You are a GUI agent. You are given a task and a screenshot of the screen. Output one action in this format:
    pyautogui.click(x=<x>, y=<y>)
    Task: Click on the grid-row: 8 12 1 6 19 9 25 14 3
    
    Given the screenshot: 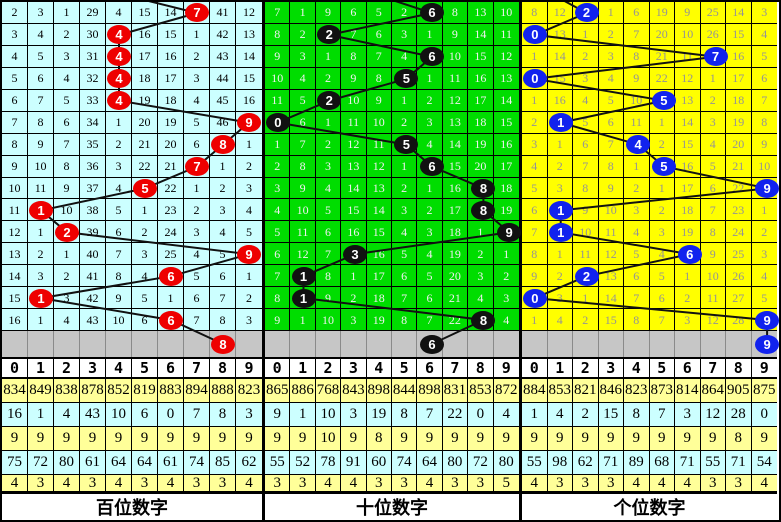 What is the action you would take?
    pyautogui.click(x=649, y=13)
    